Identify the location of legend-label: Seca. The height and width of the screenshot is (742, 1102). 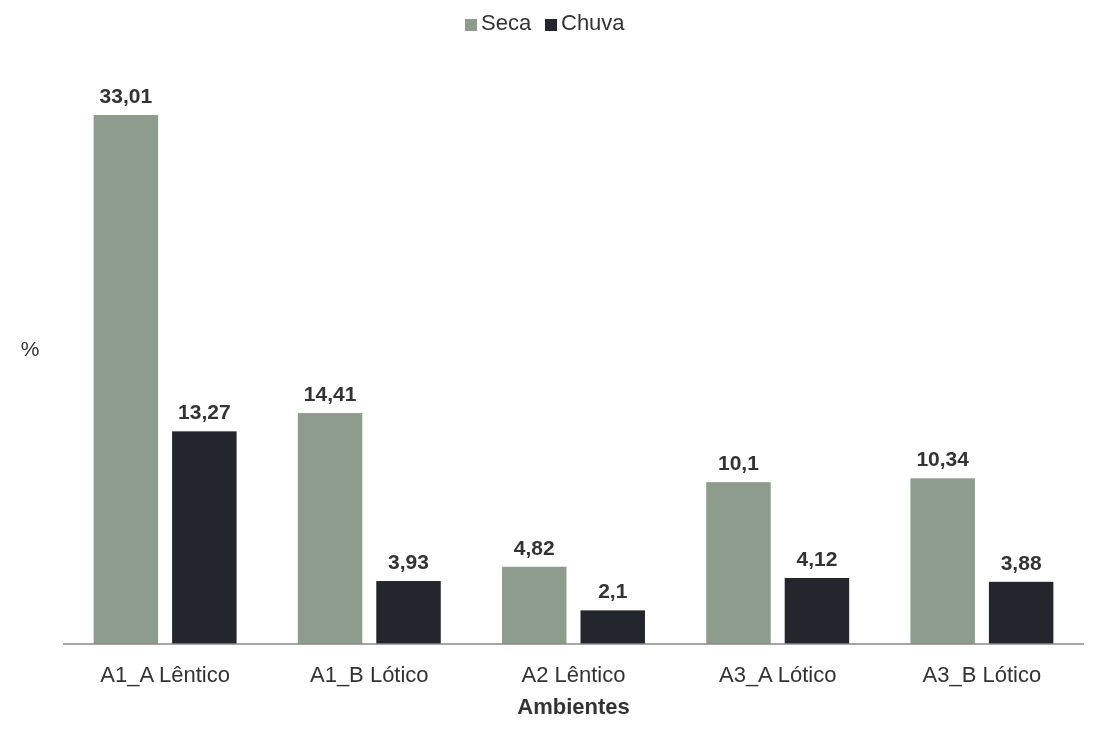
(506, 22).